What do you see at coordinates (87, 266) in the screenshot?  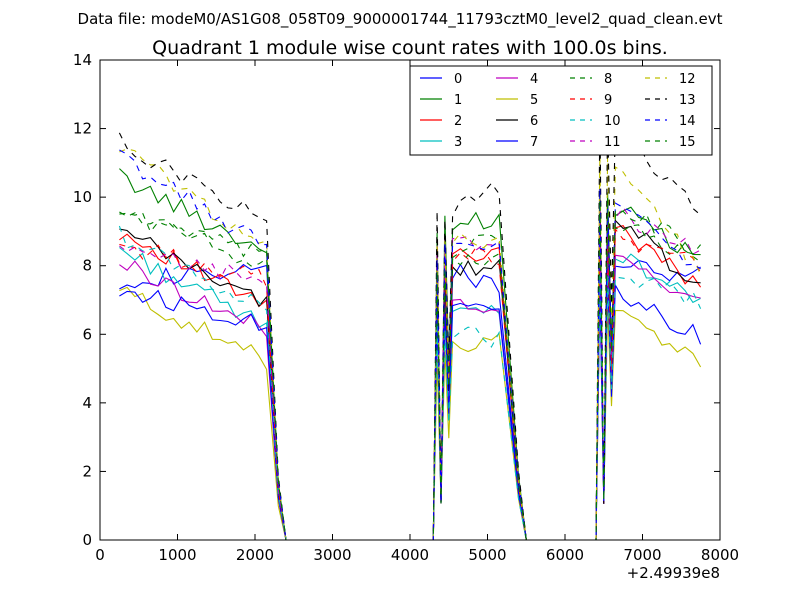 I see `y-tick-label: 8` at bounding box center [87, 266].